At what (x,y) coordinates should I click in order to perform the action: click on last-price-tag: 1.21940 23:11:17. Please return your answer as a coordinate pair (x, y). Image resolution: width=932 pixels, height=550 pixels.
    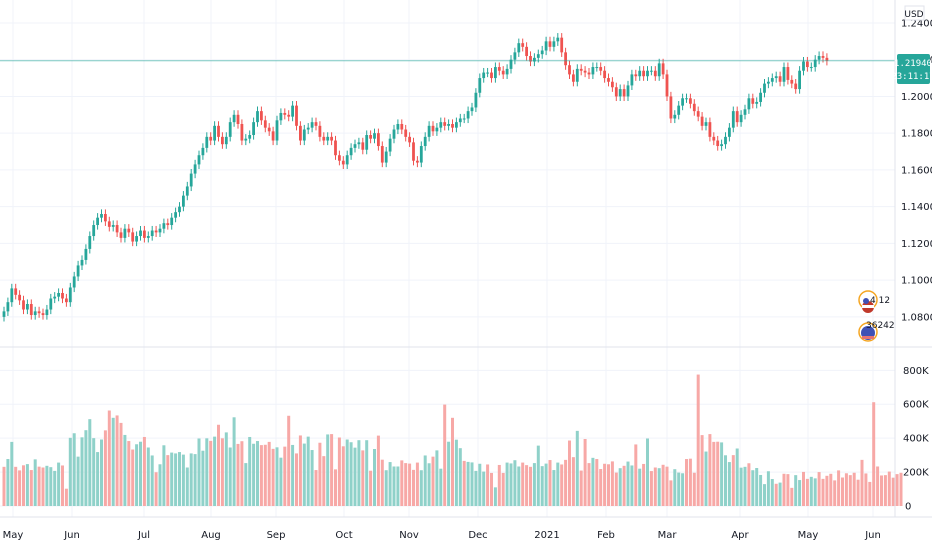
    Looking at the image, I should click on (911, 69).